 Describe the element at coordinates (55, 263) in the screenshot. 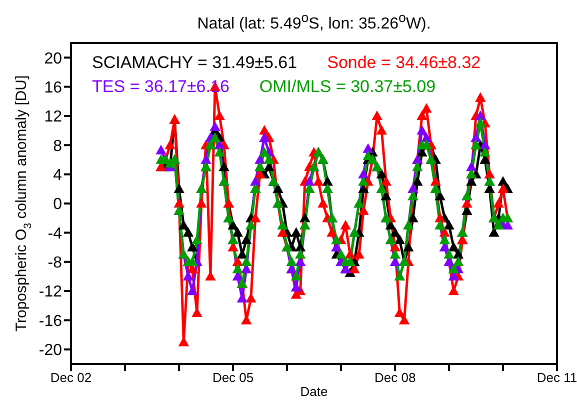

I see `y-tick-label: -8` at that location.